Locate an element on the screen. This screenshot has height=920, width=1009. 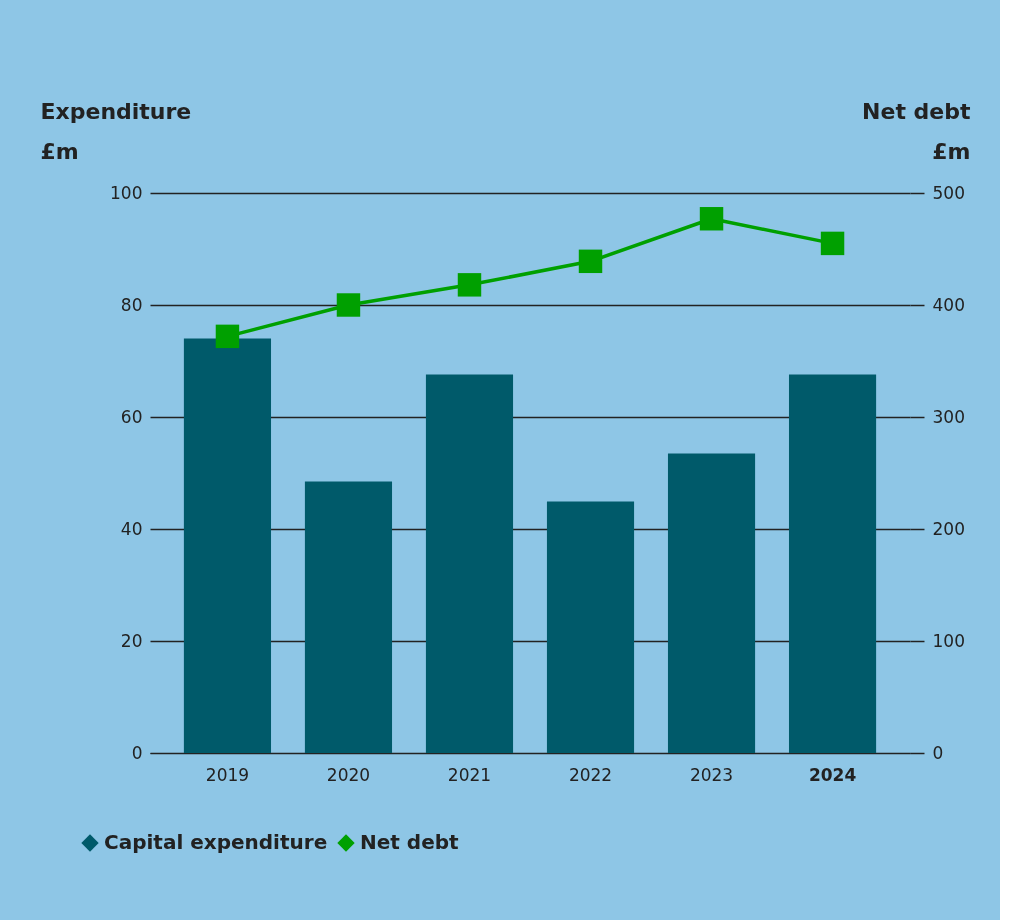
x-tick-label: 2024 is located at coordinates (832, 774).